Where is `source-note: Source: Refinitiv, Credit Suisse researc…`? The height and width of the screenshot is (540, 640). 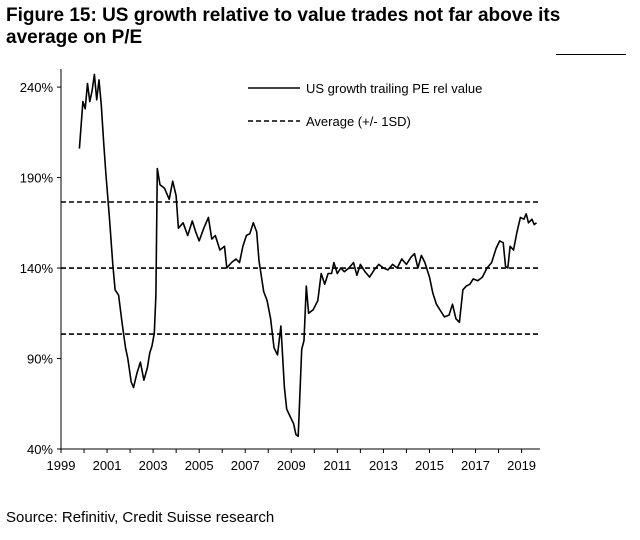
source-note: Source: Refinitiv, Credit Suisse researc… is located at coordinates (140, 517).